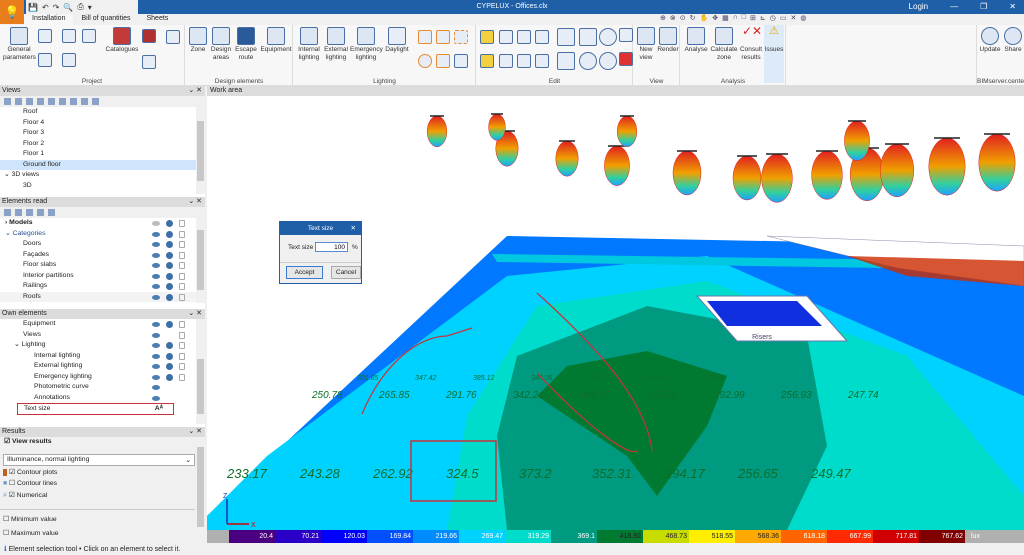  I want to click on filter-icon, so click(29, 212).